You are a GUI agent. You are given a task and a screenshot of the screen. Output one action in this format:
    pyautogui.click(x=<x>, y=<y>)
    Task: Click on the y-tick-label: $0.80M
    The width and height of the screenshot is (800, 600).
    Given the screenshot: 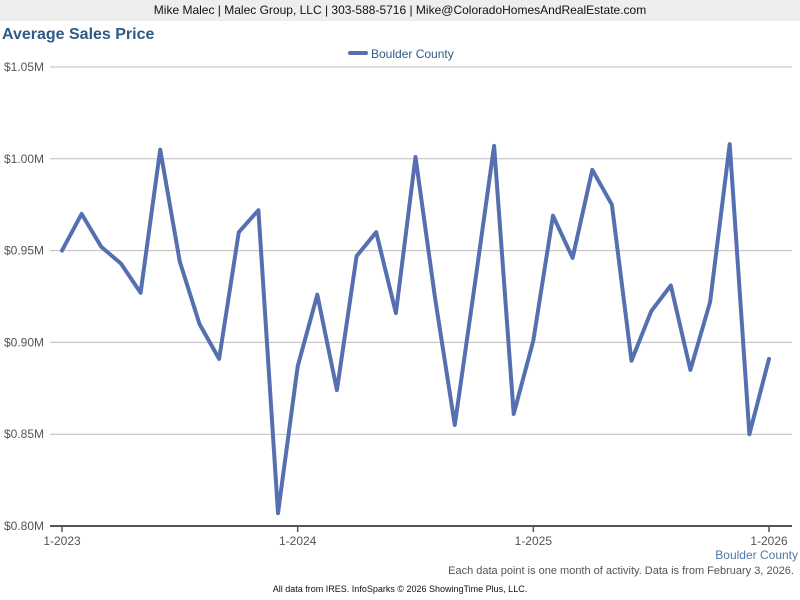 What is the action you would take?
    pyautogui.click(x=24, y=526)
    